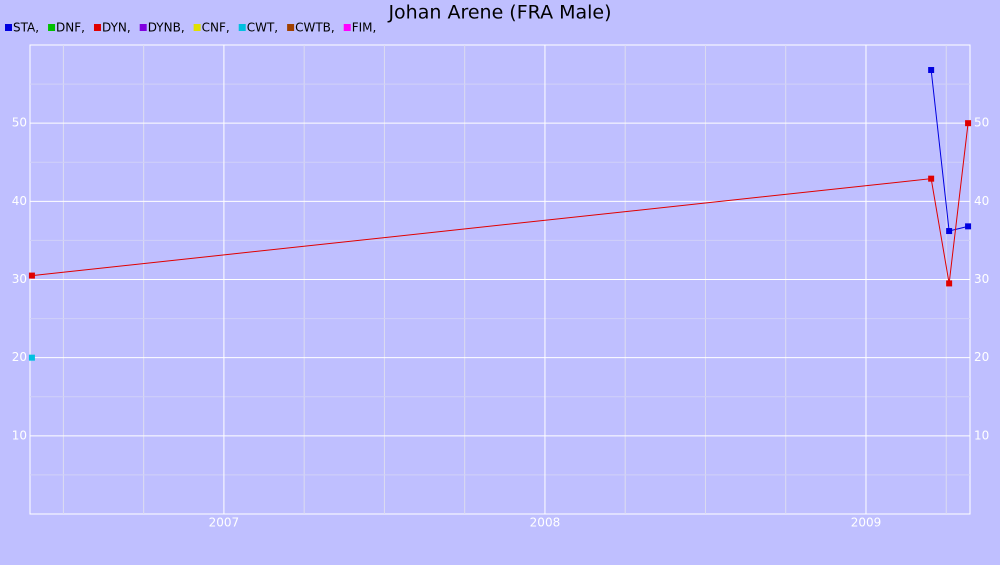  Describe the element at coordinates (166, 28) in the screenshot. I see `legend-label: DYNB,` at that location.